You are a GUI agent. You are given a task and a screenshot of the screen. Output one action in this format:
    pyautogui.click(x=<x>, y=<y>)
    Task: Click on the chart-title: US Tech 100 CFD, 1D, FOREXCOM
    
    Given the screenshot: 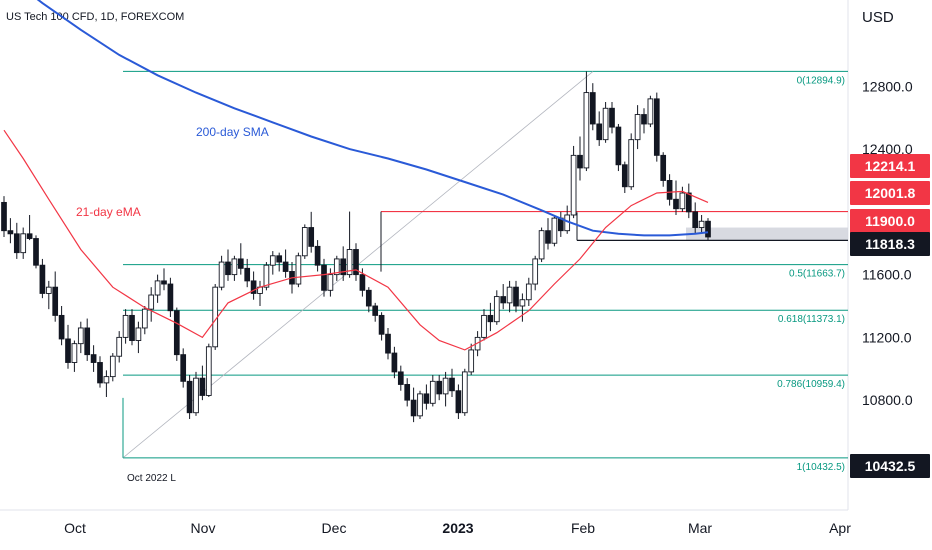 What is the action you would take?
    pyautogui.click(x=95, y=17)
    